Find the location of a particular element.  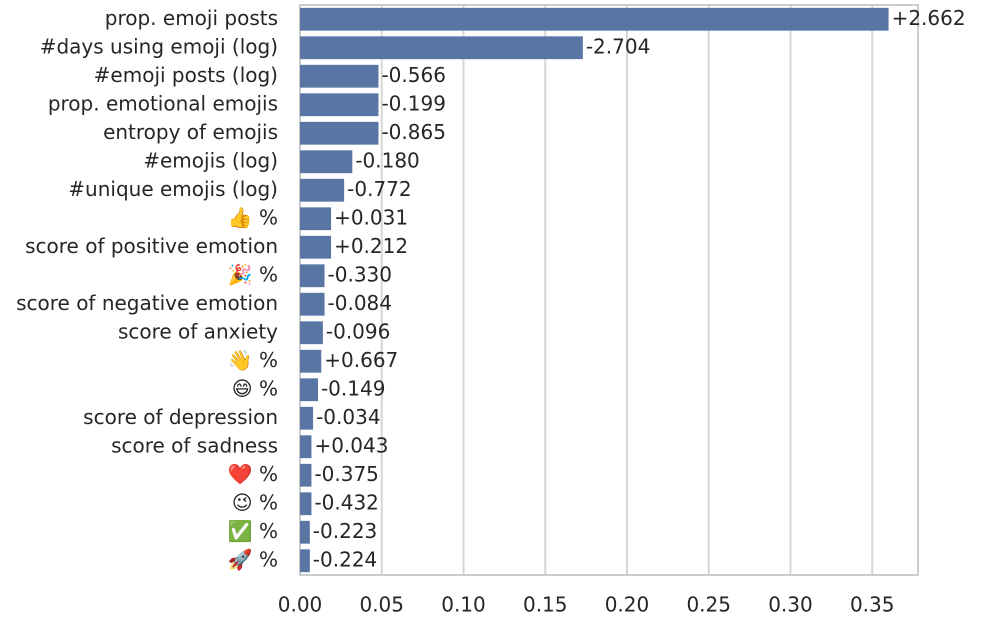

y-tick-label: entropy of emojis is located at coordinates (190, 132).